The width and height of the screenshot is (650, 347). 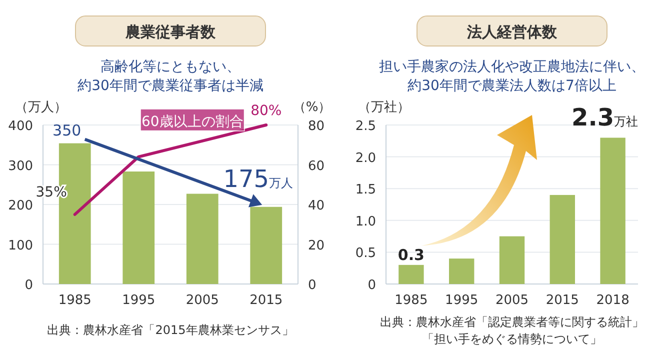 What do you see at coordinates (312, 285) in the screenshot?
I see `y2-tick-label: 0` at bounding box center [312, 285].